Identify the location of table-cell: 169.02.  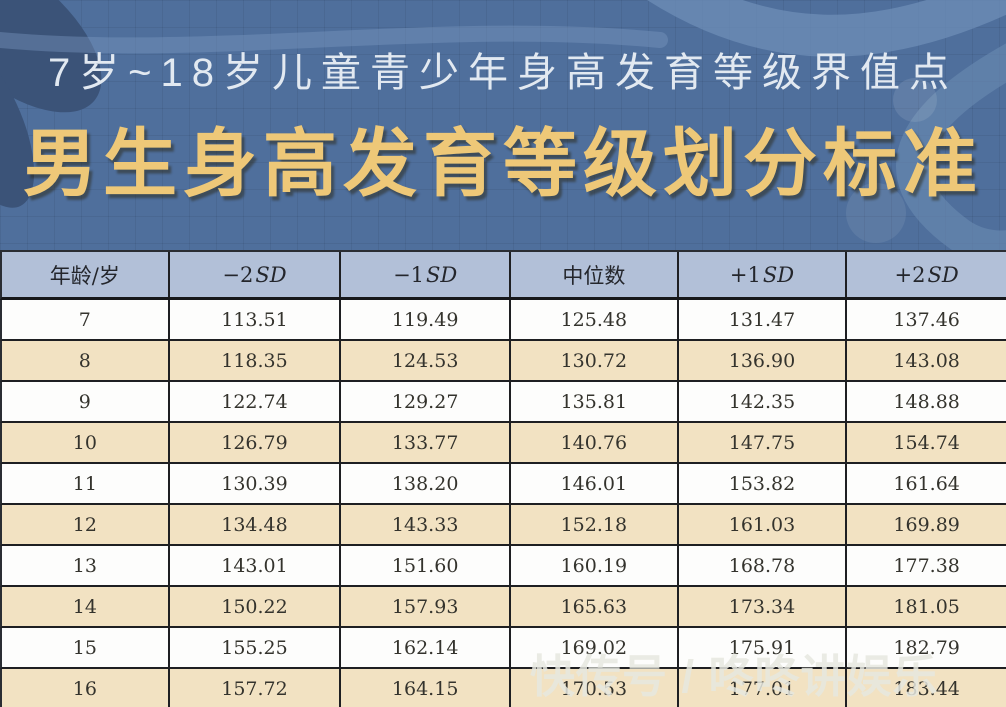
(595, 647).